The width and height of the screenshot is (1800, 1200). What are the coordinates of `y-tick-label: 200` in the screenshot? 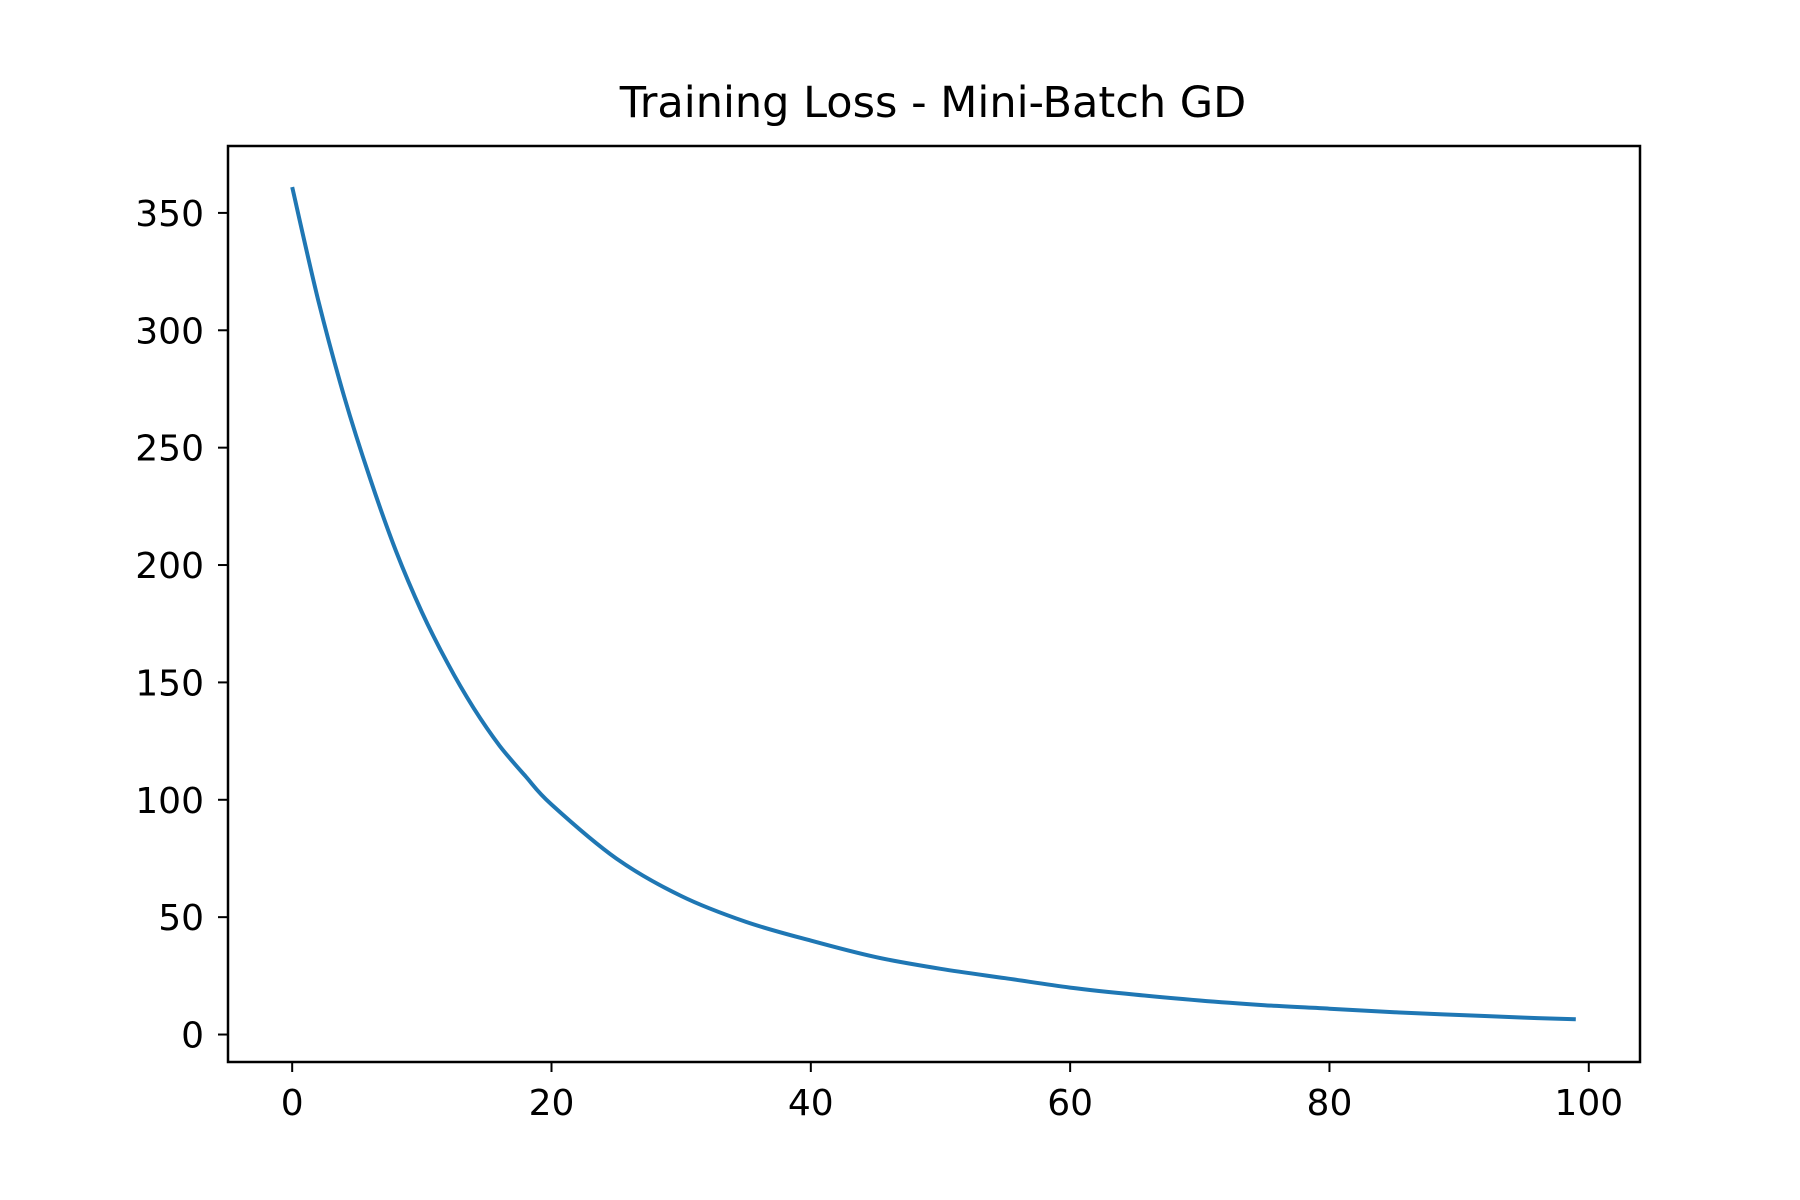 It's located at (169, 566).